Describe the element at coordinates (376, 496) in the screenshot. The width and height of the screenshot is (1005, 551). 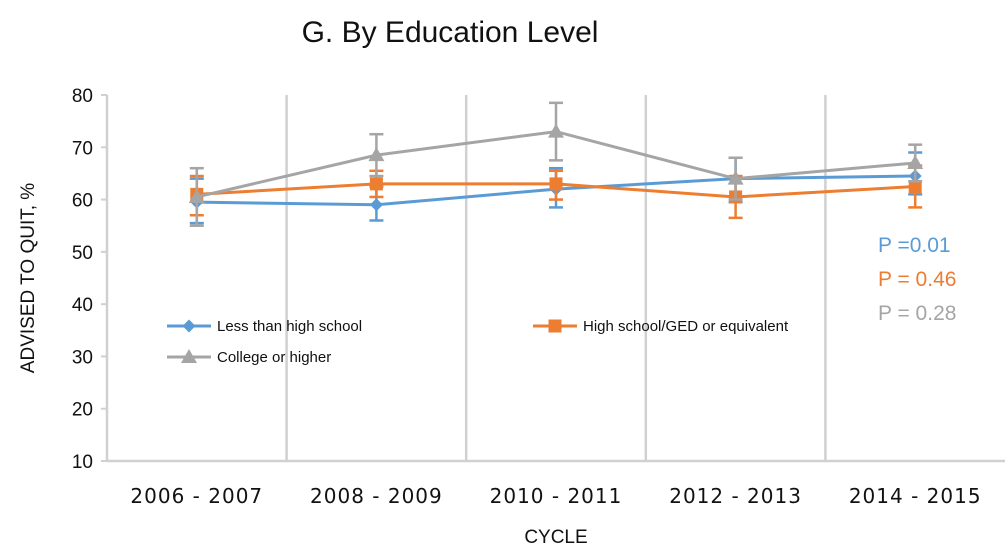
I see `x-tick-label: 2008 - 2009` at that location.